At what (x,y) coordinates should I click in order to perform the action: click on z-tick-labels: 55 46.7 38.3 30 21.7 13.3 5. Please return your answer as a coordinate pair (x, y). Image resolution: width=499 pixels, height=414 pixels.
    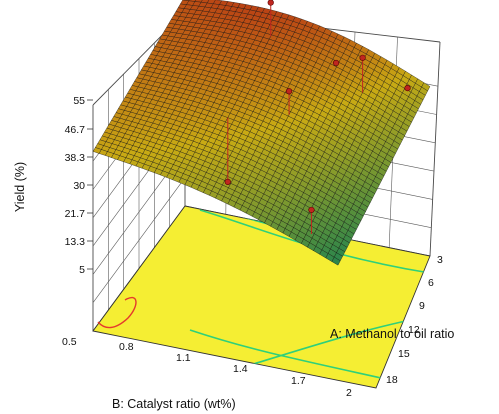
    Looking at the image, I should click on (75, 185).